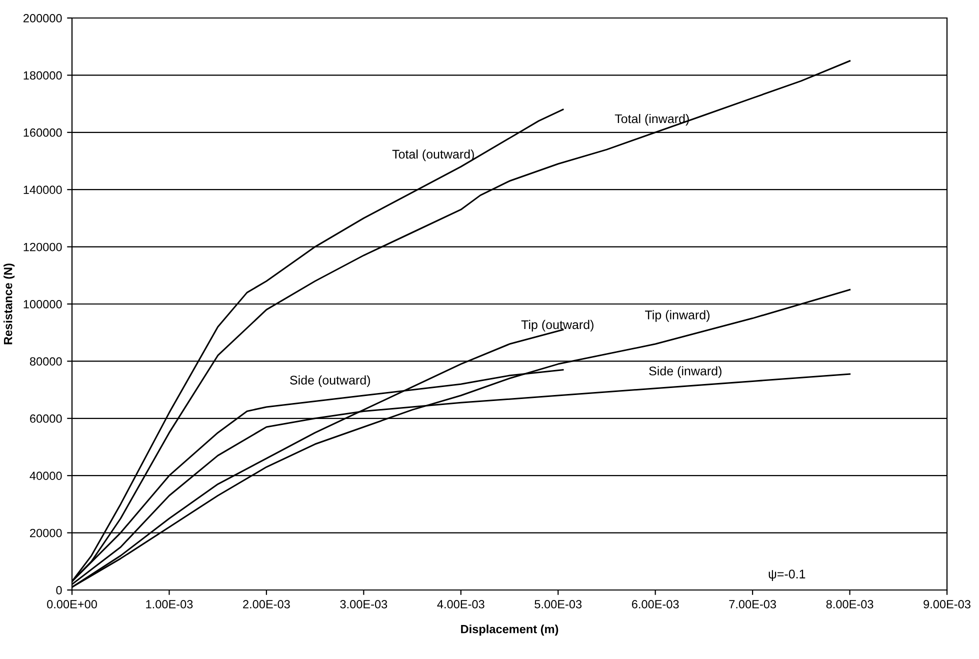 Image resolution: width=979 pixels, height=659 pixels. Describe the element at coordinates (43, 190) in the screenshot. I see `y-tick-label: 140000` at that location.